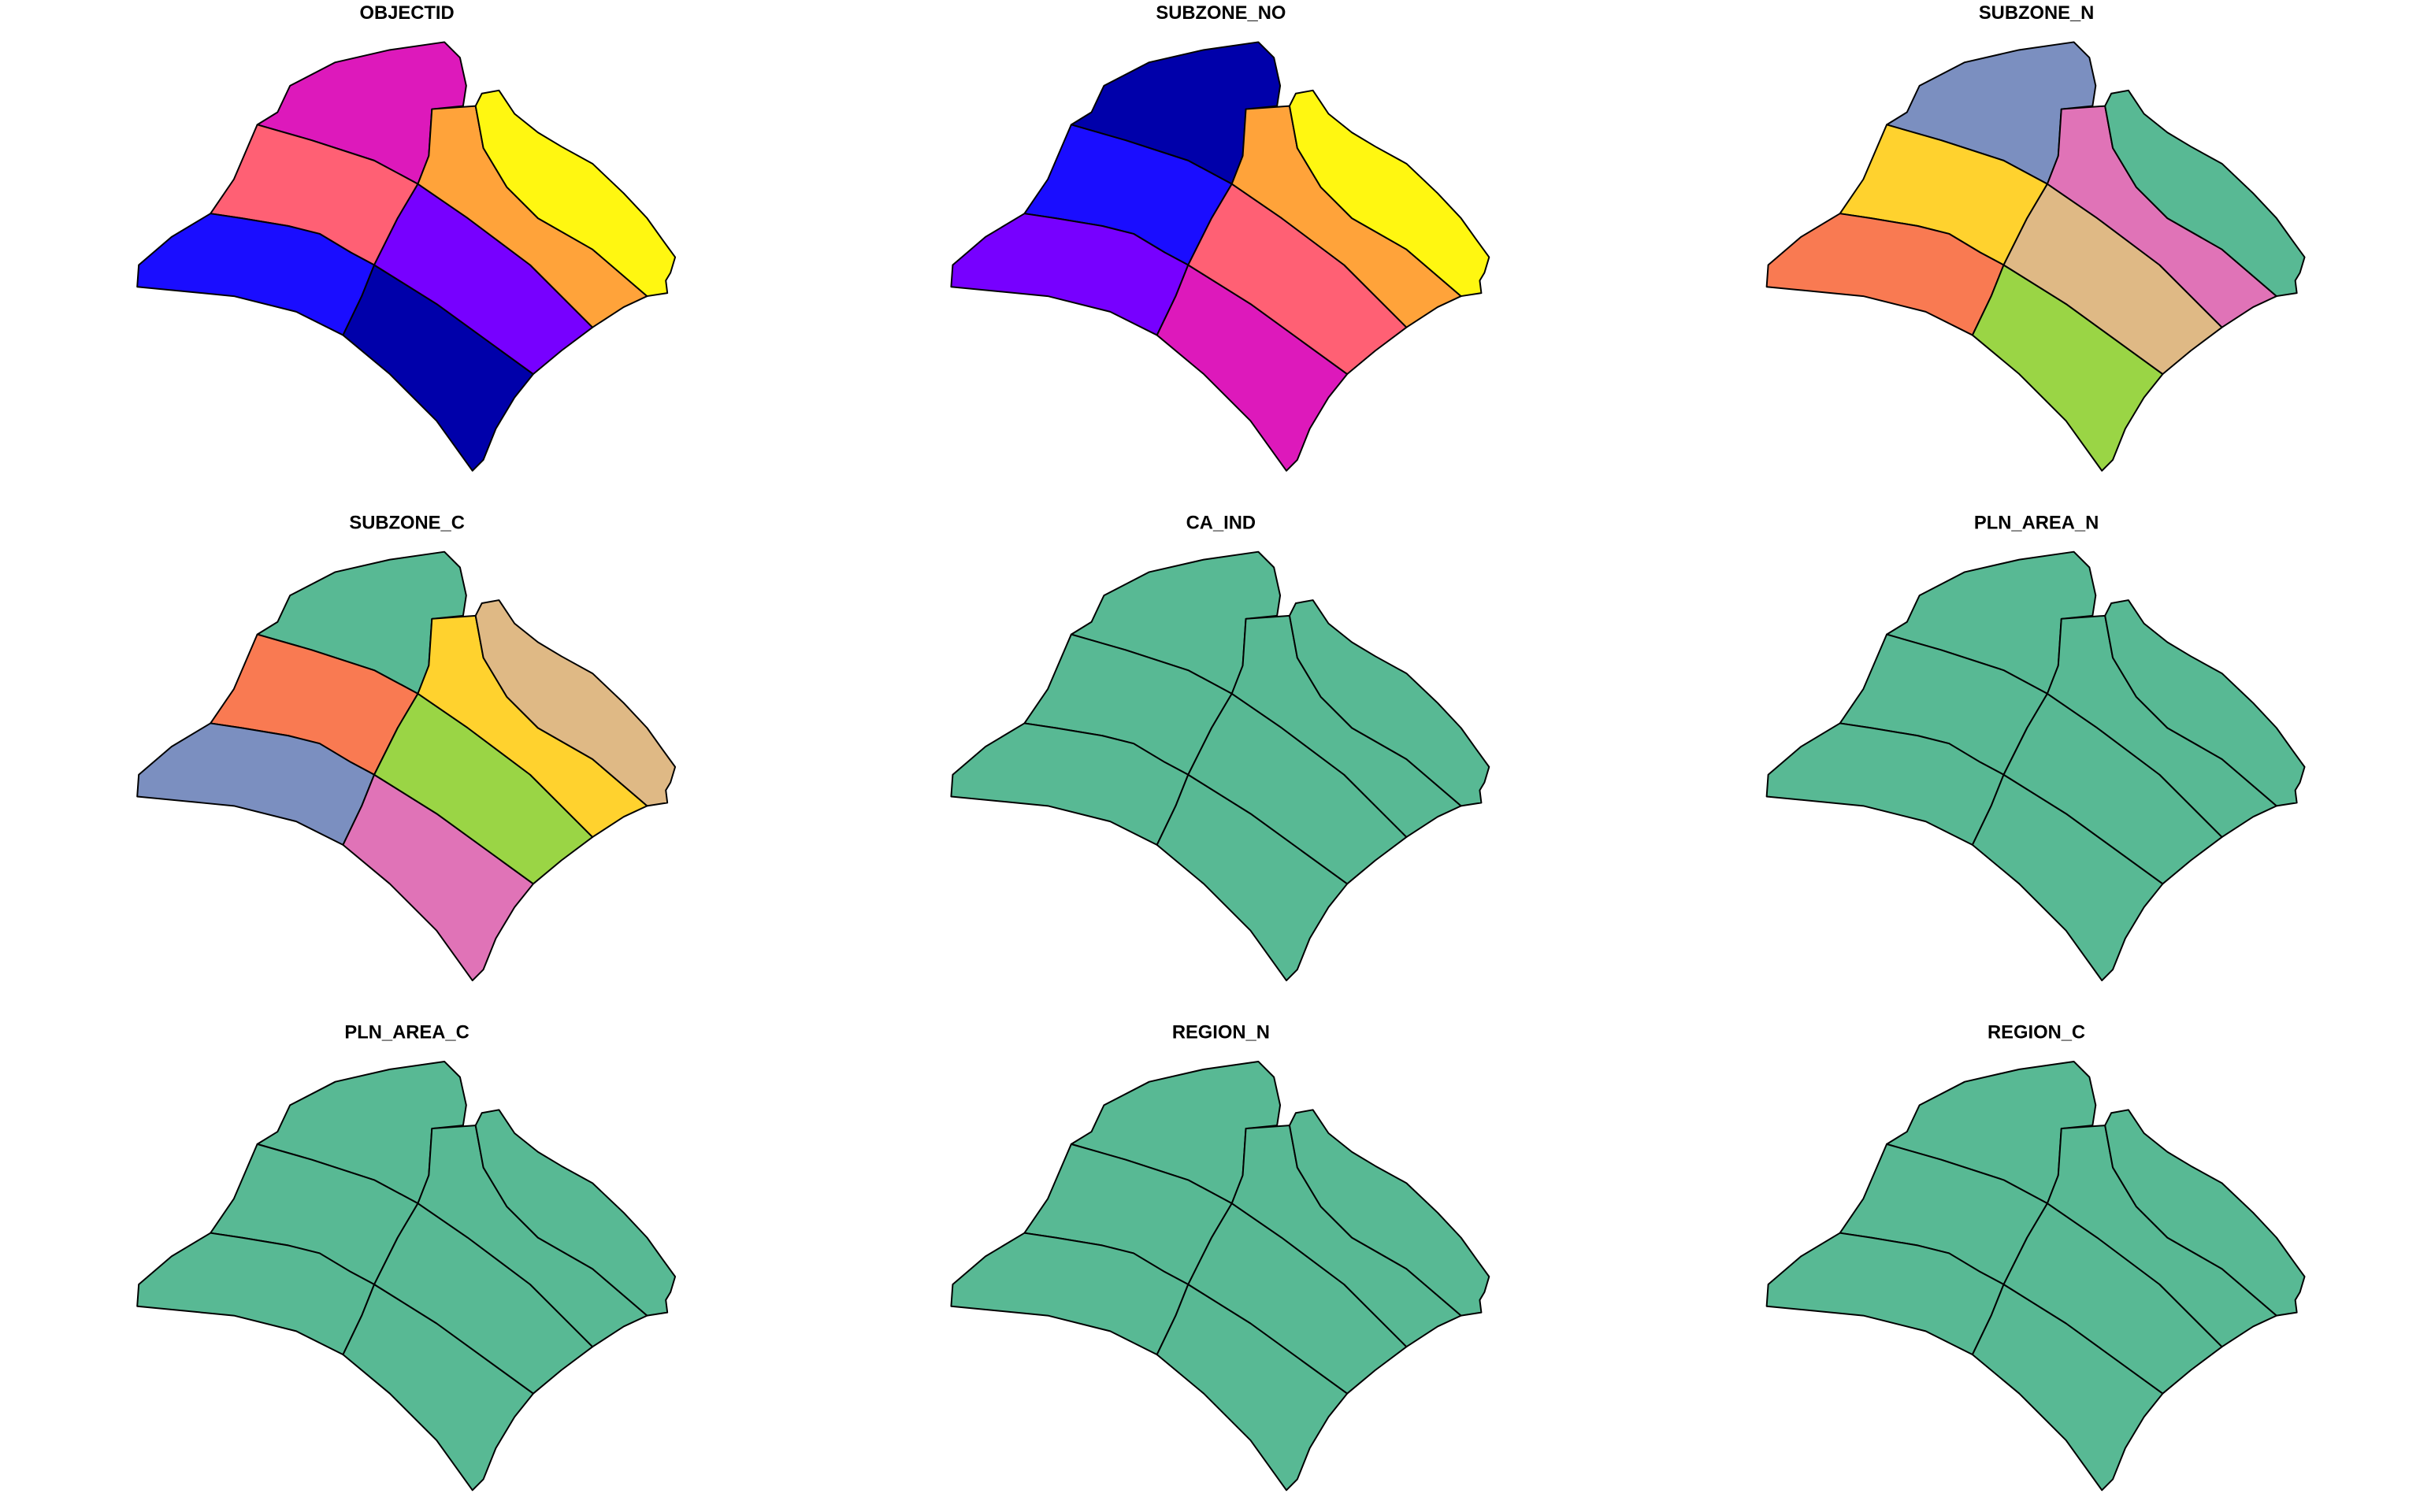 The image size is (2420, 1512). I want to click on map-panel: SUBZONE_NO, so click(1220, 237).